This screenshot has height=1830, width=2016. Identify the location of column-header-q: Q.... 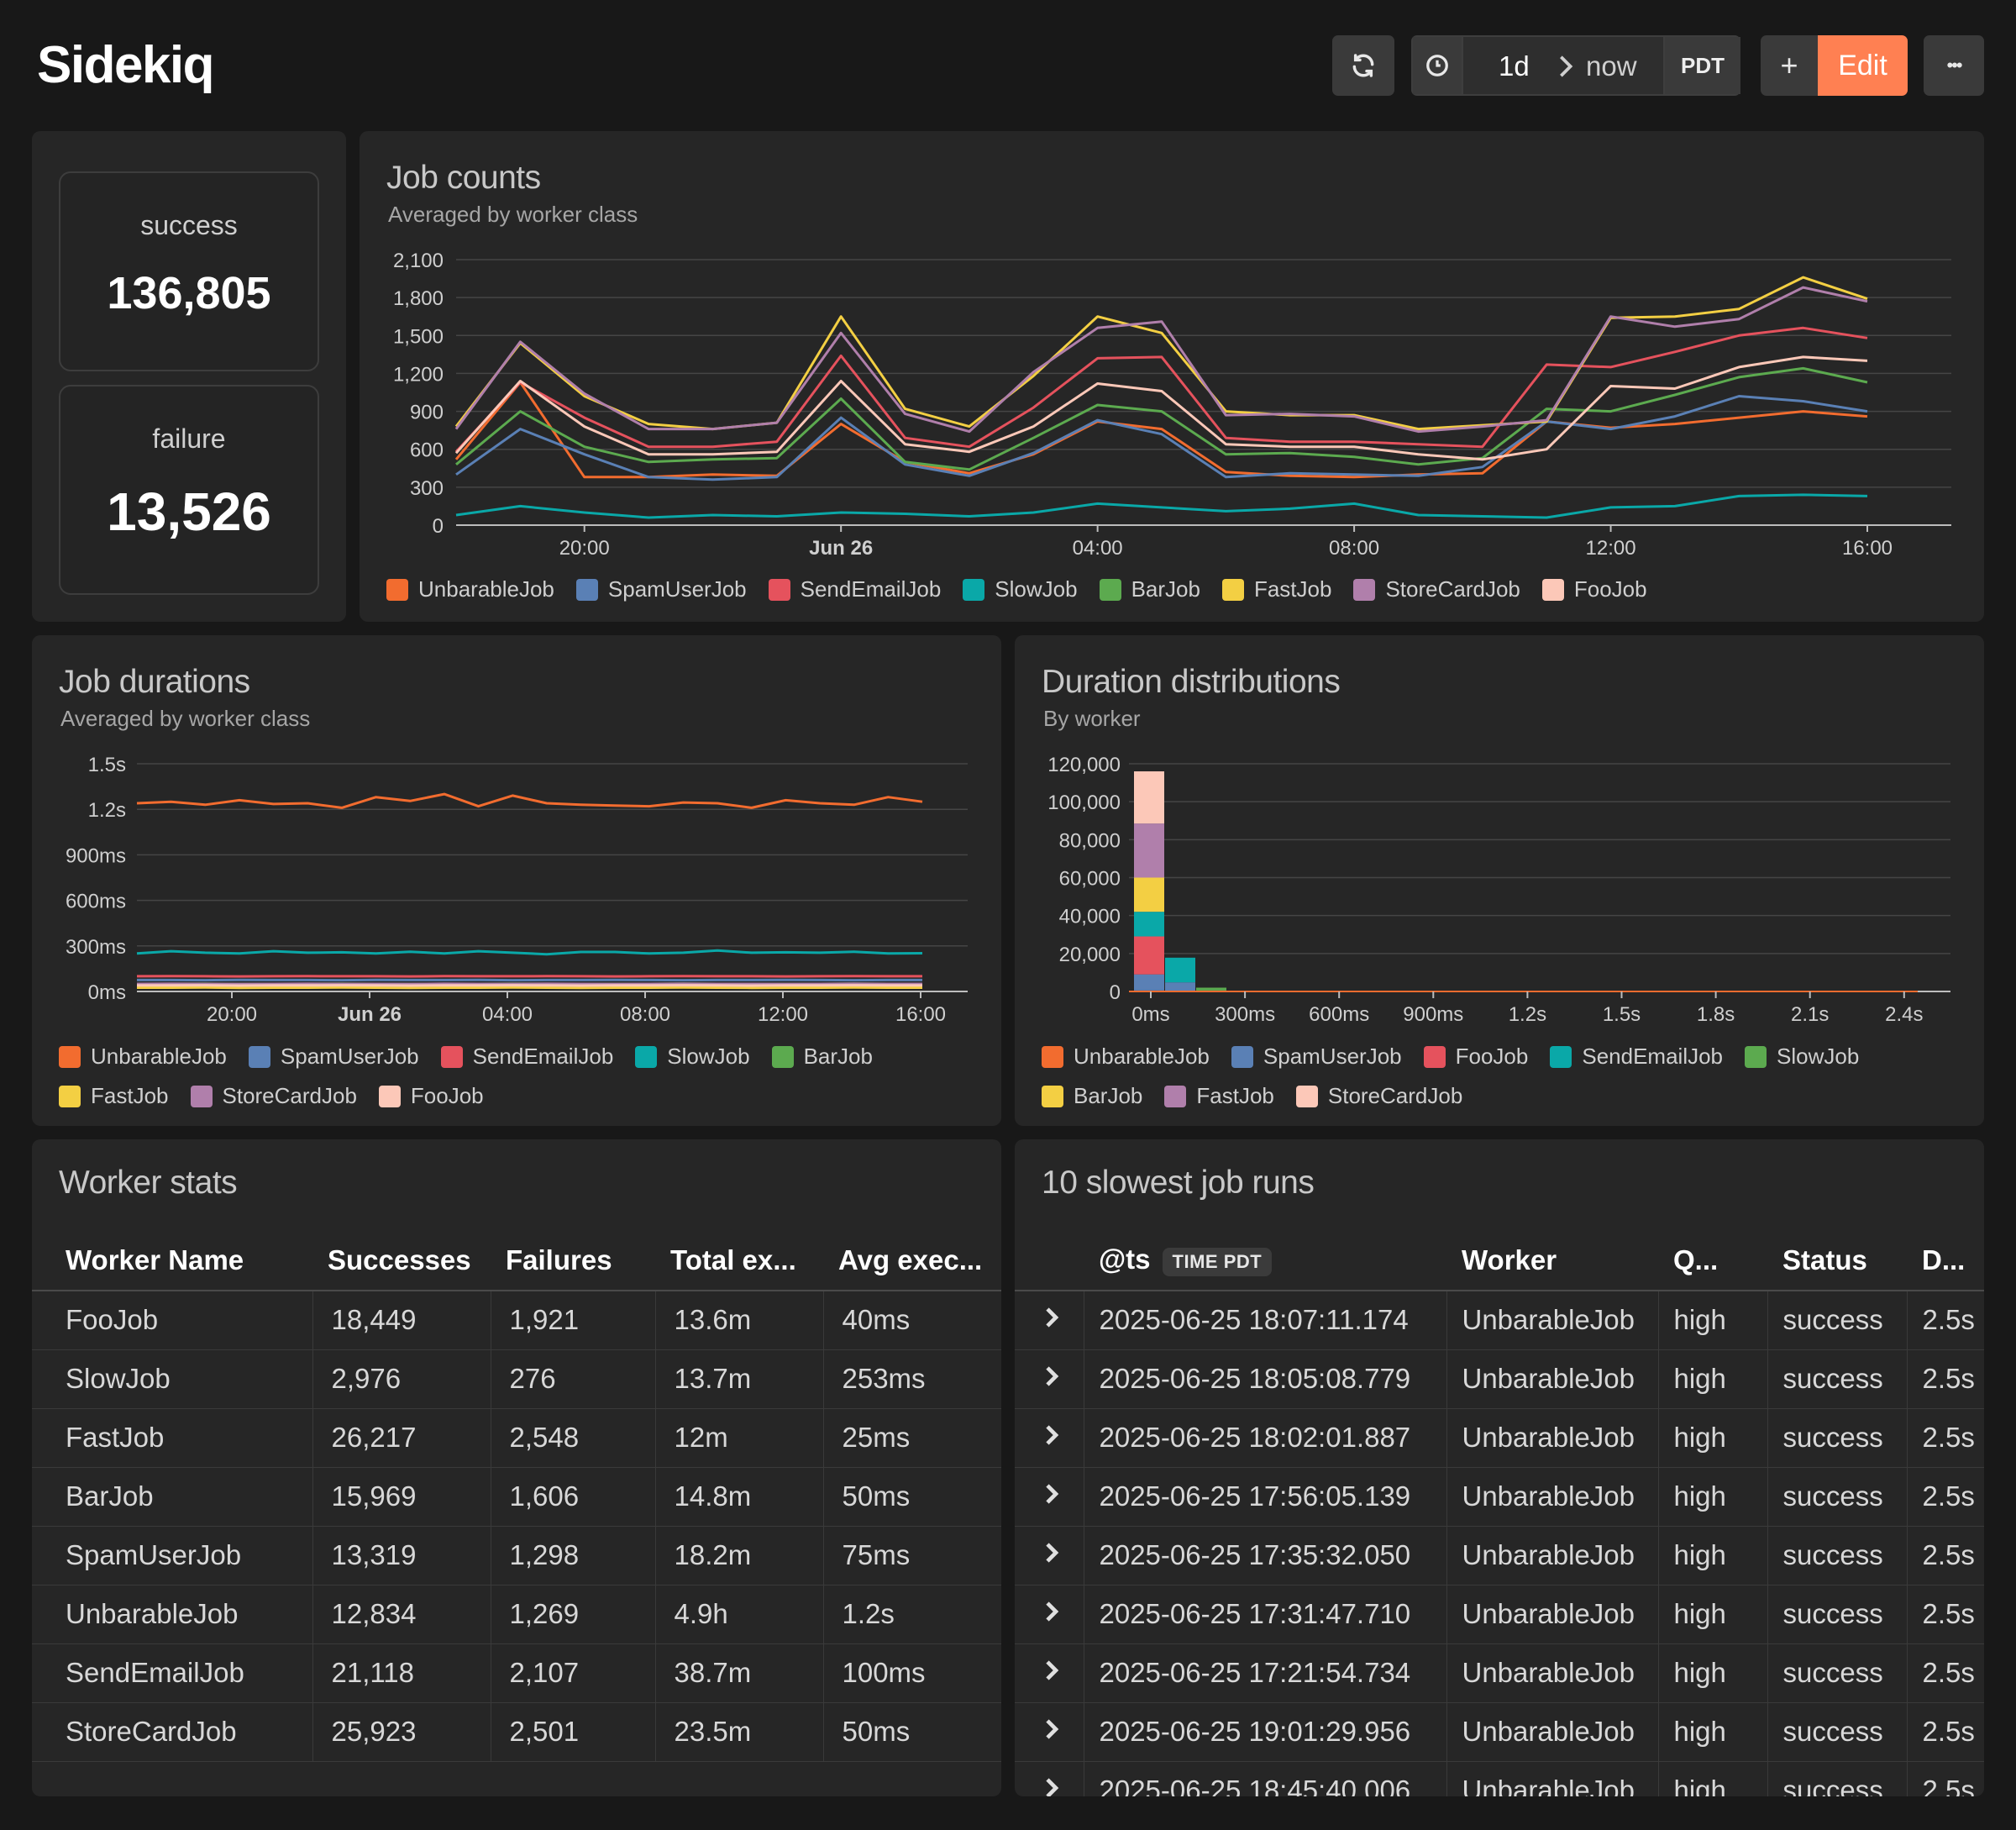
(1712, 1261).